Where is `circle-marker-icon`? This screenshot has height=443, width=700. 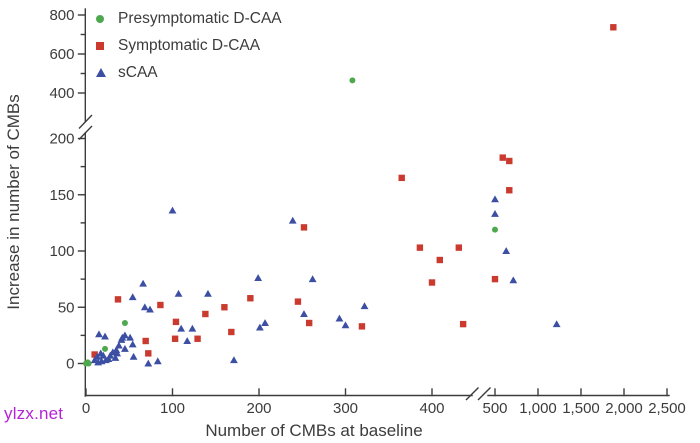 circle-marker-icon is located at coordinates (100, 18).